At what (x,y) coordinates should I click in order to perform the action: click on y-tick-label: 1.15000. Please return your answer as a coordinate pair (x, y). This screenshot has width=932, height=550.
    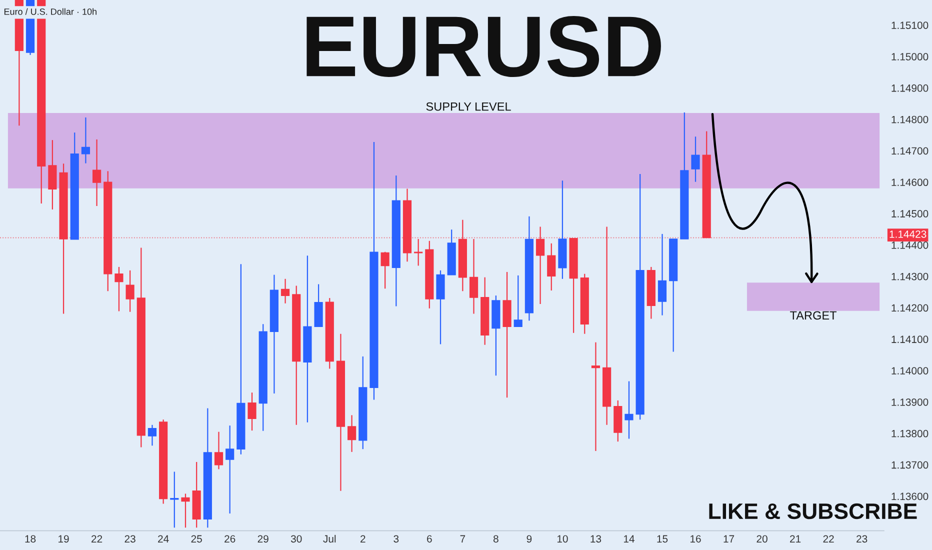
    Looking at the image, I should click on (910, 56).